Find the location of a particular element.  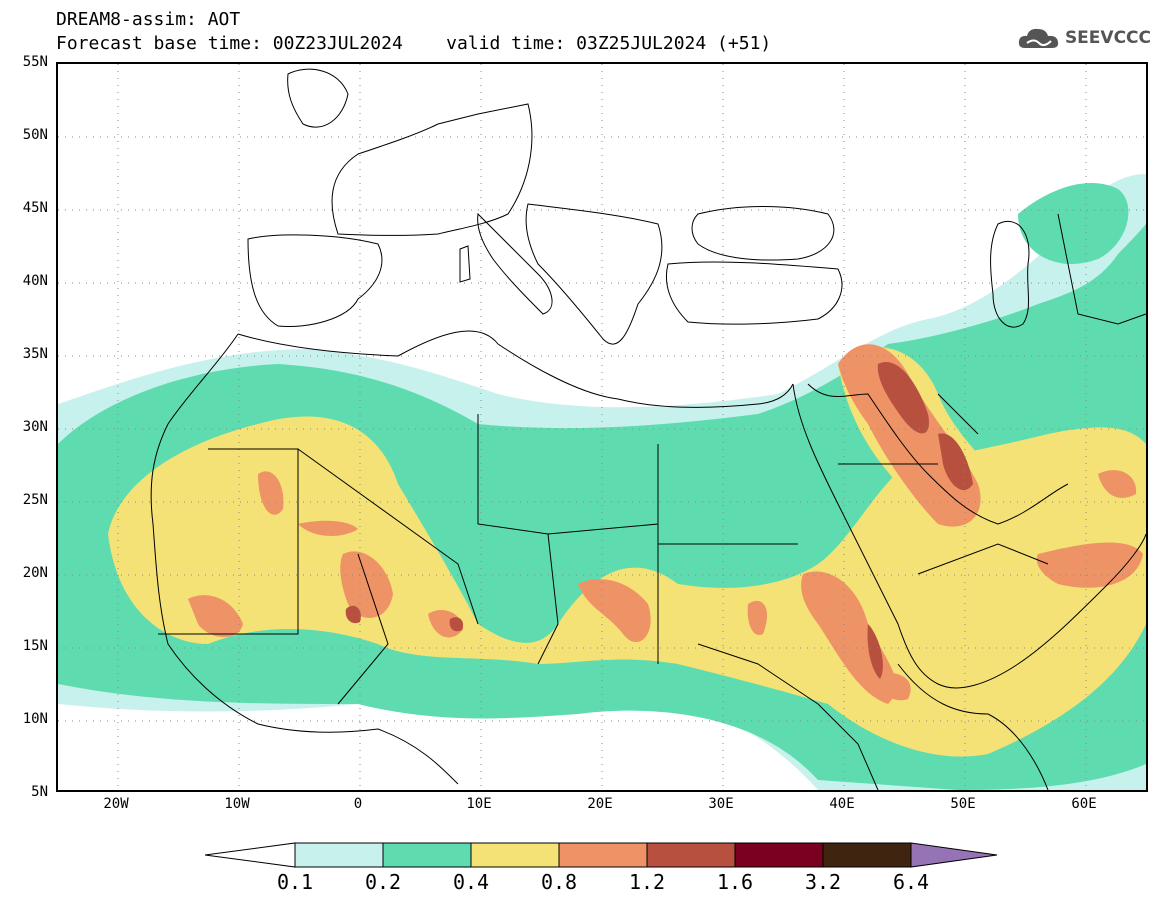

lon-label: 60E is located at coordinates (1084, 804).